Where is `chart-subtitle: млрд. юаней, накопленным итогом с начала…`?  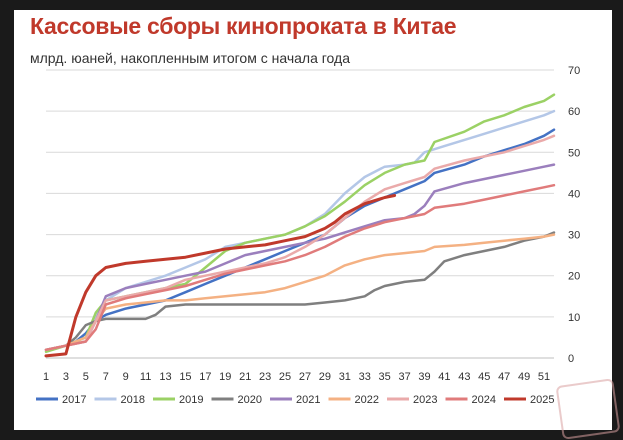 chart-subtitle: млрд. юаней, накопленным итогом с начала… is located at coordinates (190, 58).